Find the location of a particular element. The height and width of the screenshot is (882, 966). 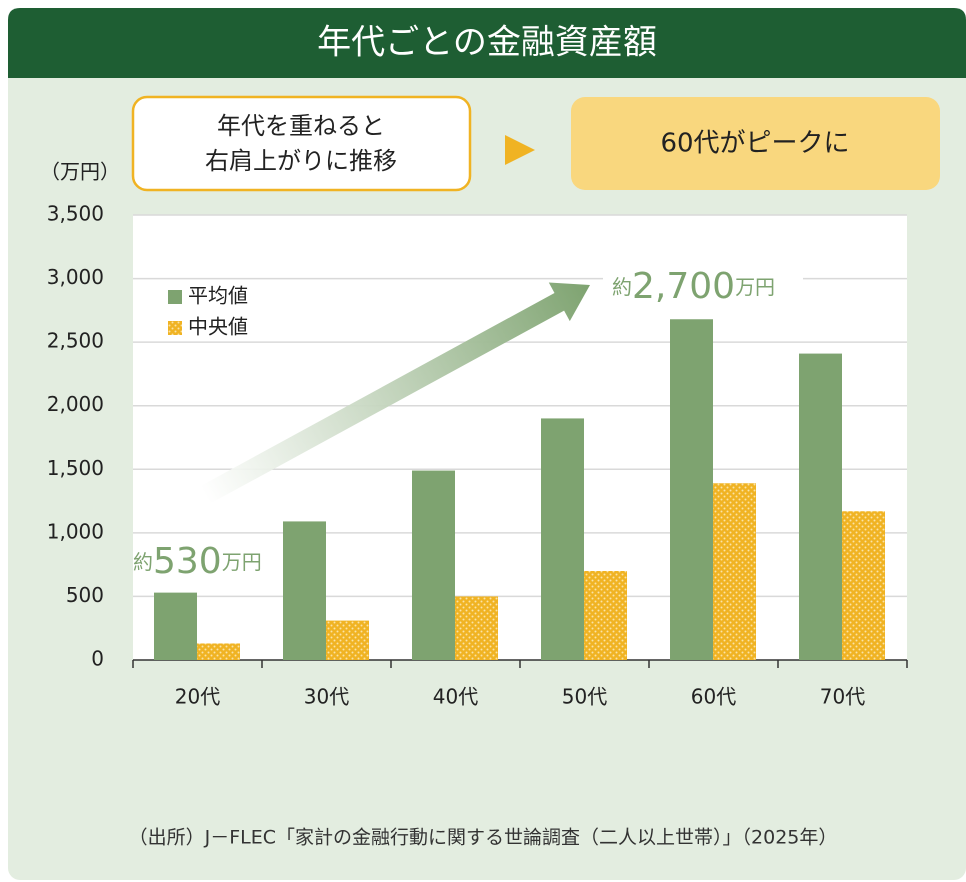

legend-label: 中央値 is located at coordinates (218, 327).